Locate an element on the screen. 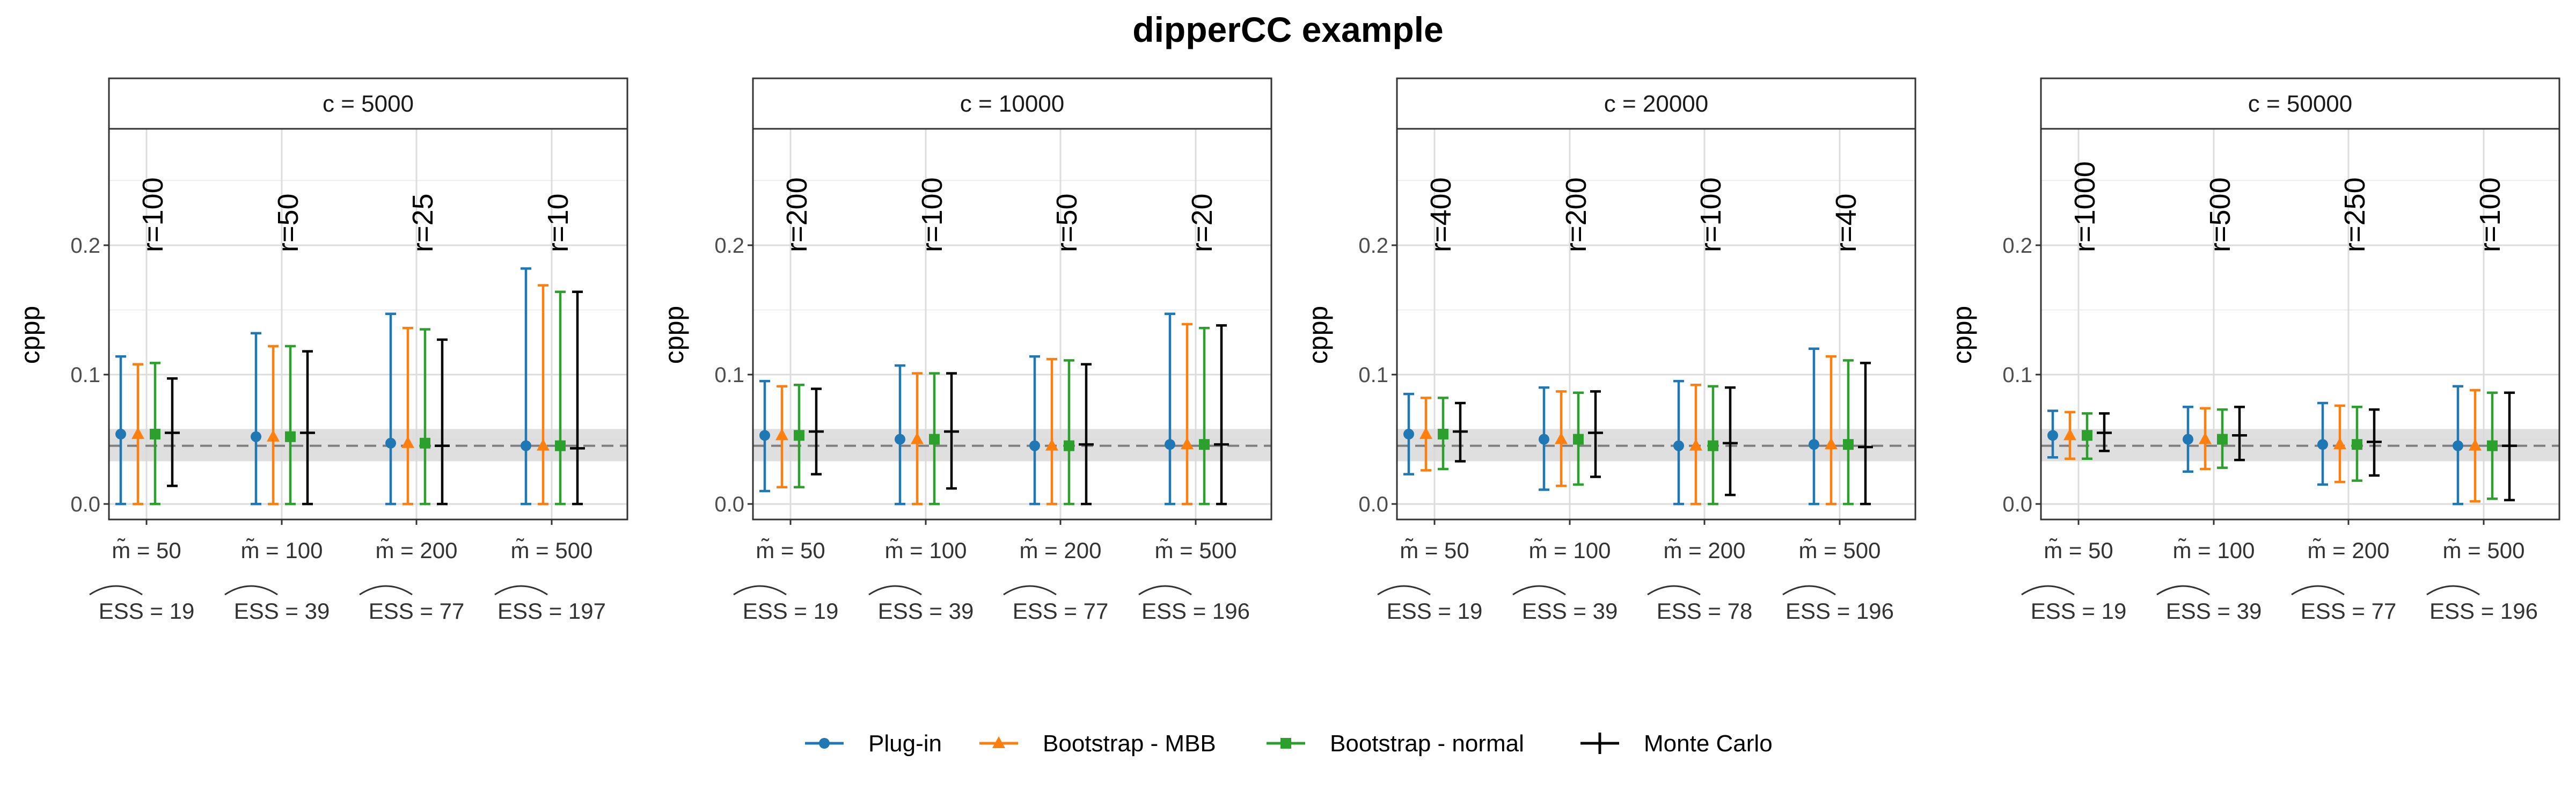  facet-strip-label: c = 10000 is located at coordinates (1012, 104).